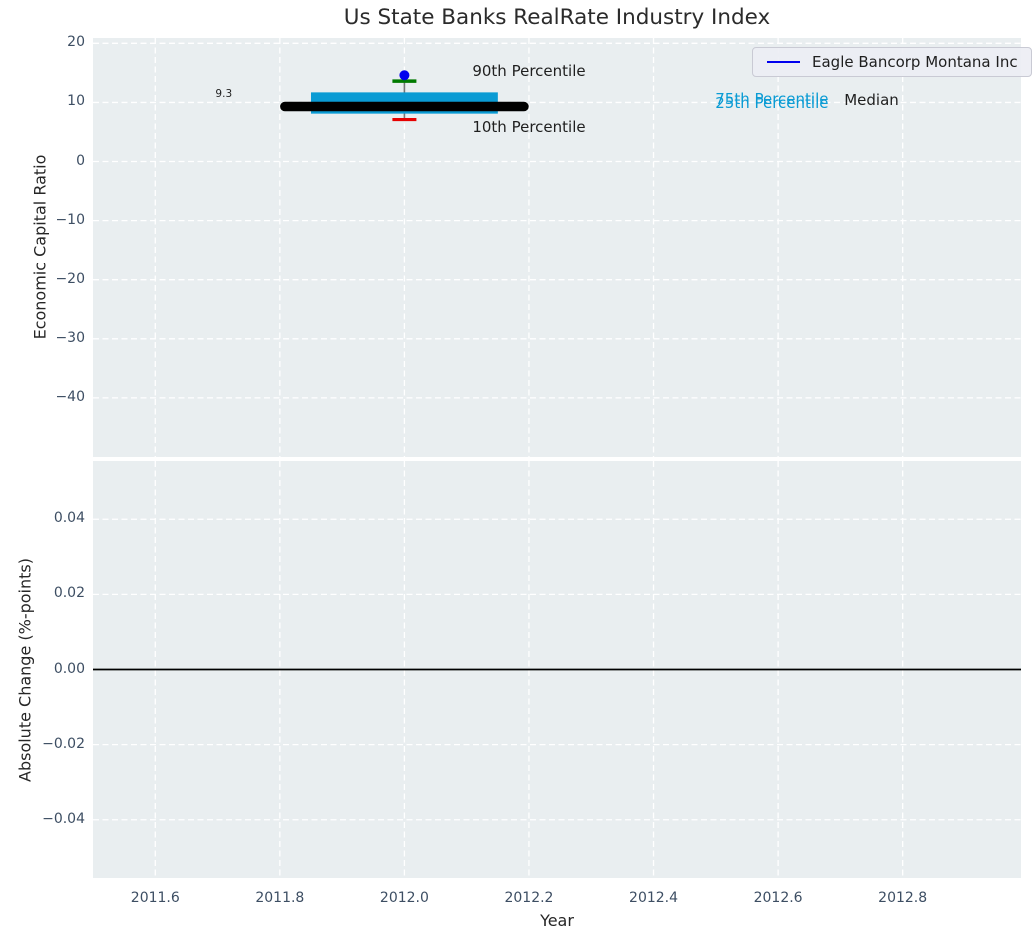  I want to click on x-tick-label: 2011.6, so click(155, 898).